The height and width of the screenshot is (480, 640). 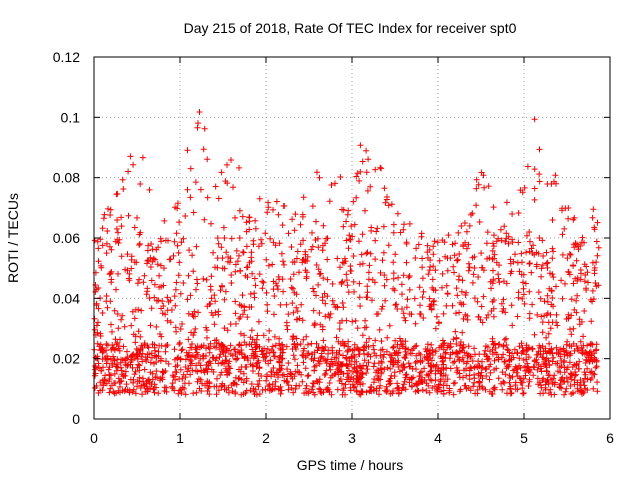 I want to click on y-tick-label: 0.1, so click(x=71, y=117).